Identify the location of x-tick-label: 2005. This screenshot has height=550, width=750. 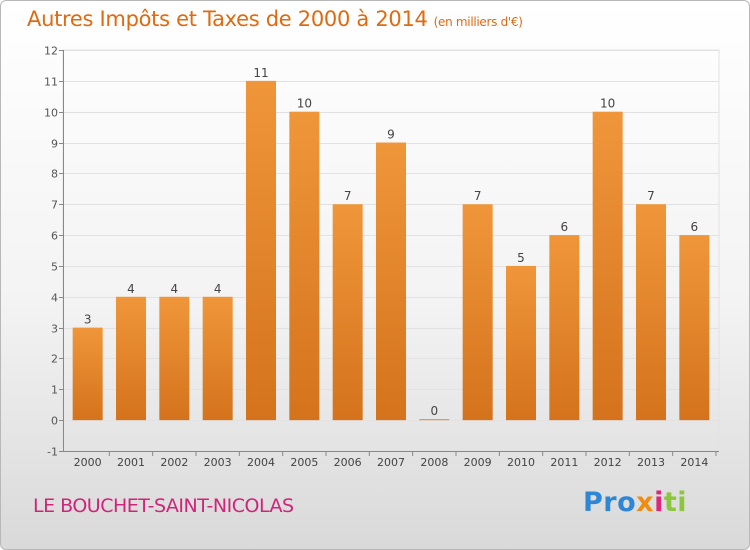
(304, 462).